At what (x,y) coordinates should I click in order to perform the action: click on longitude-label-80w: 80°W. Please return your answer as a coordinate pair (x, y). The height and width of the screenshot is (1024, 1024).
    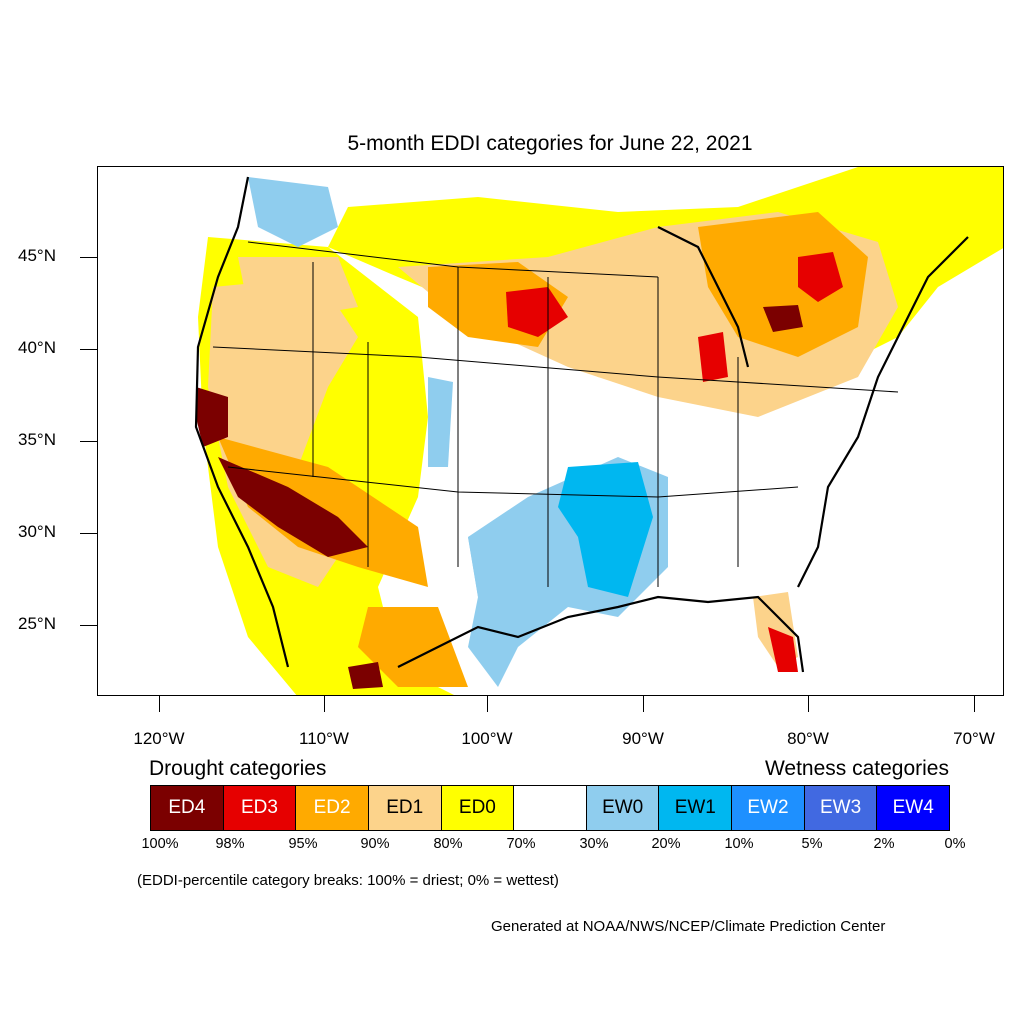
    Looking at the image, I should click on (808, 738).